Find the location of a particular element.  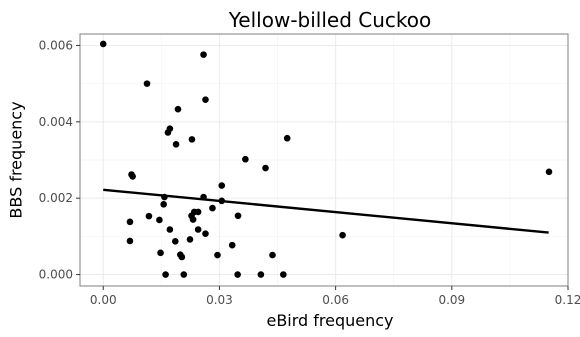

y-tick-label: 0.004 is located at coordinates (56, 122).